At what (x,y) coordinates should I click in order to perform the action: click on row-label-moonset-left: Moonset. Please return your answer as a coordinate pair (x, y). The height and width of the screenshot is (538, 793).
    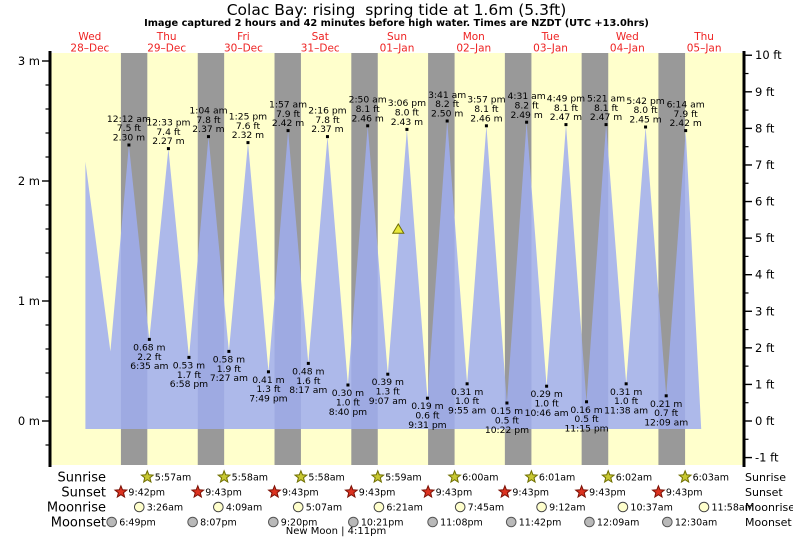
    Looking at the image, I should click on (78, 523).